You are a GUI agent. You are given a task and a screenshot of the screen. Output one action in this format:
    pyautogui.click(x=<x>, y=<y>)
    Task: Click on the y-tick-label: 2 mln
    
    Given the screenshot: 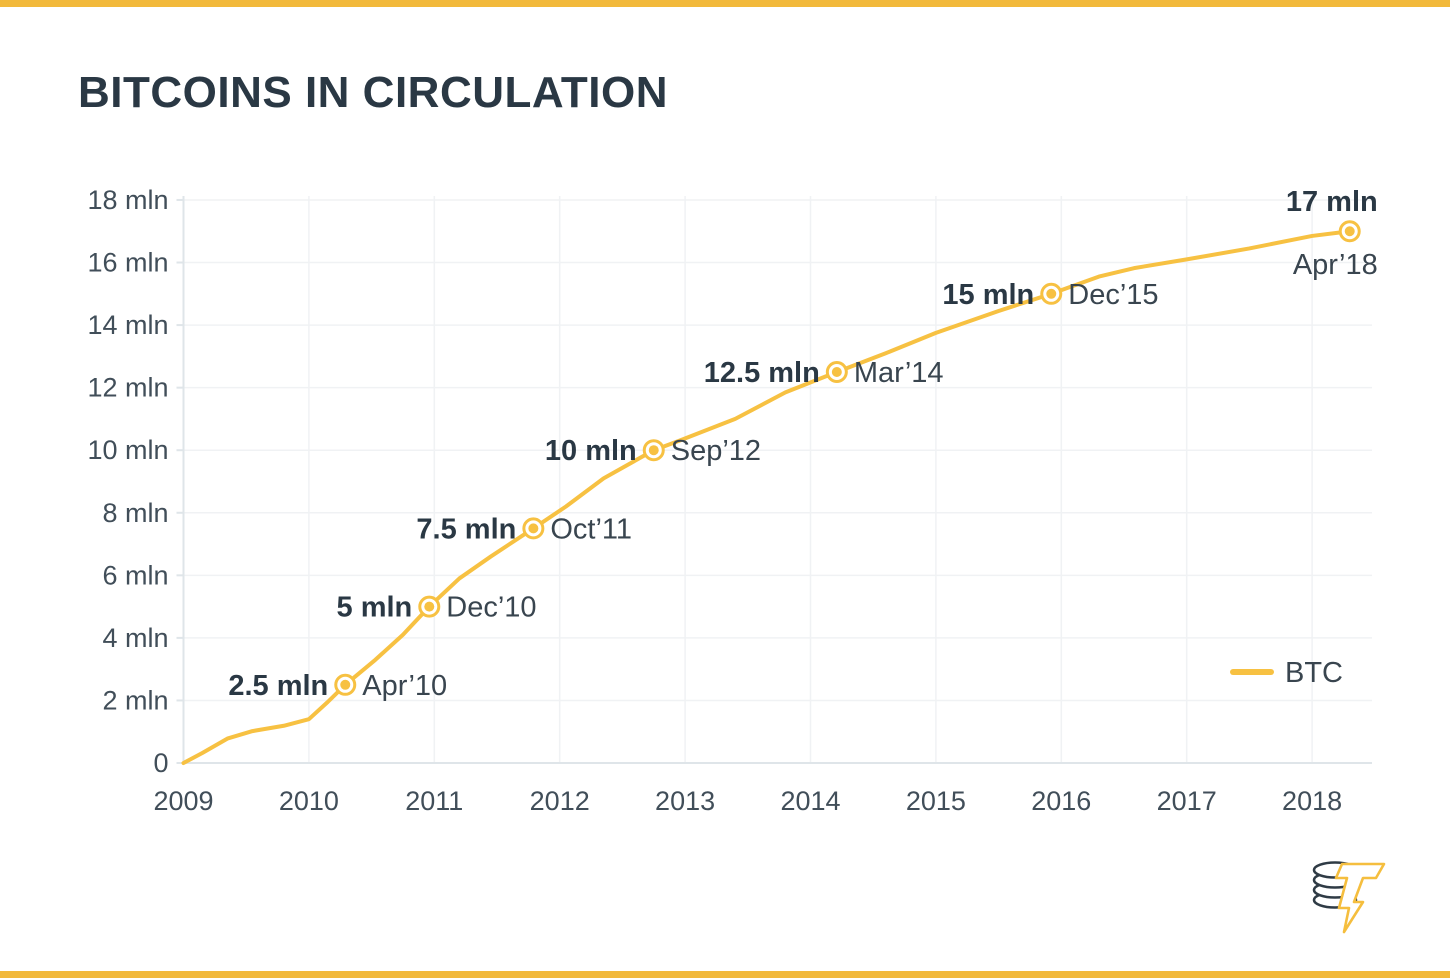 What is the action you would take?
    pyautogui.click(x=135, y=700)
    